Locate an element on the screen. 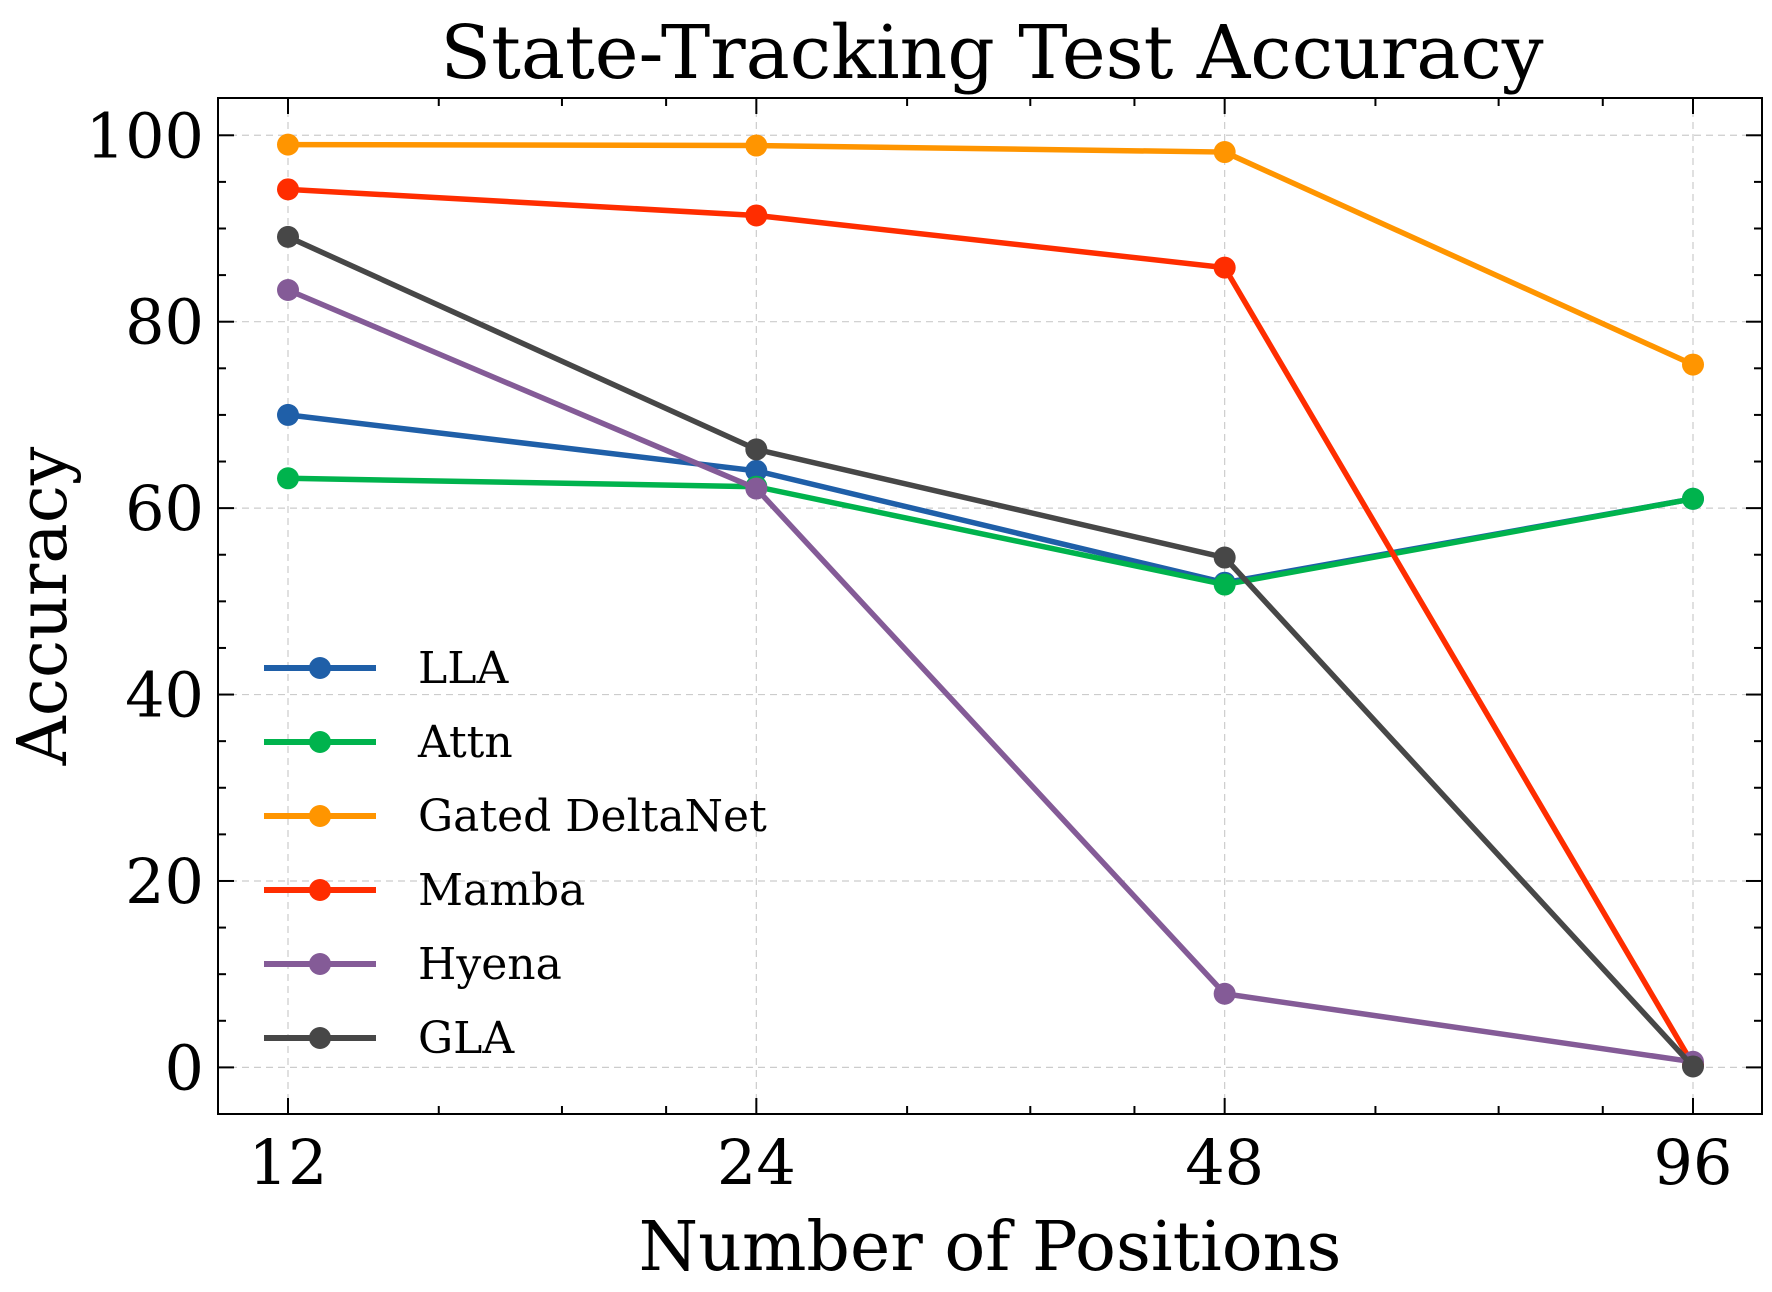  legend-item-gla: GLA is located at coordinates (389, 1038).